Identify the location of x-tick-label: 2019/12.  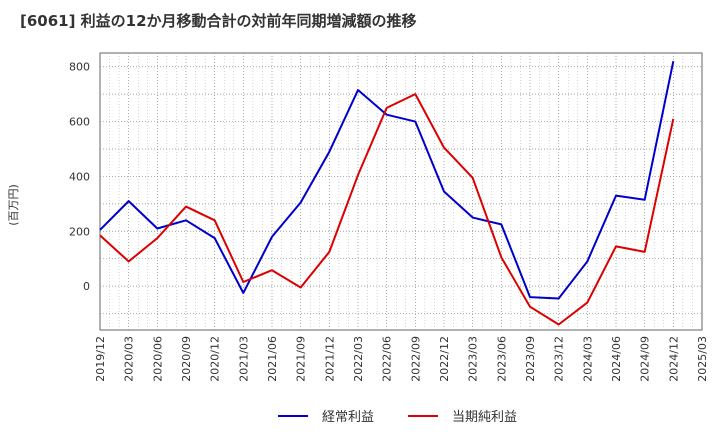
(100, 359).